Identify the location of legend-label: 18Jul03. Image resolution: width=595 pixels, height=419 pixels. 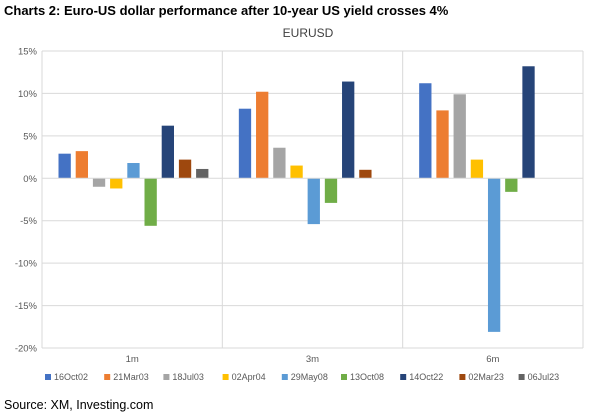
(188, 377).